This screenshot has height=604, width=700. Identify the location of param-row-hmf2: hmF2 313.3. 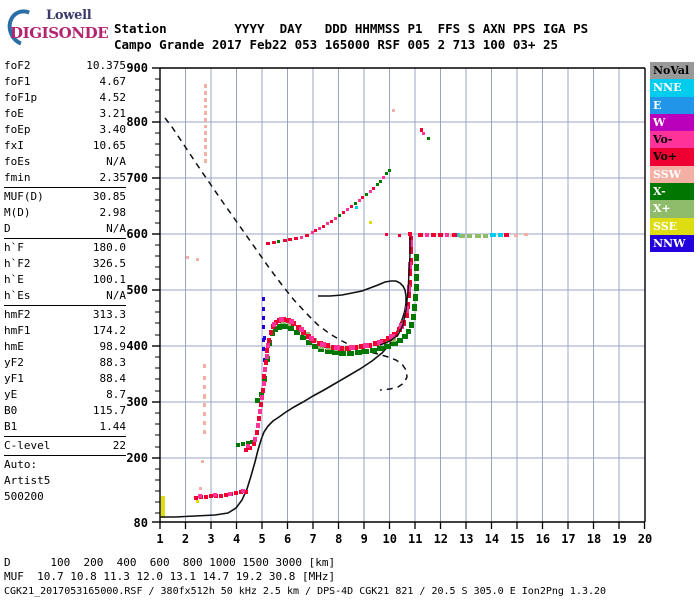
(65, 315).